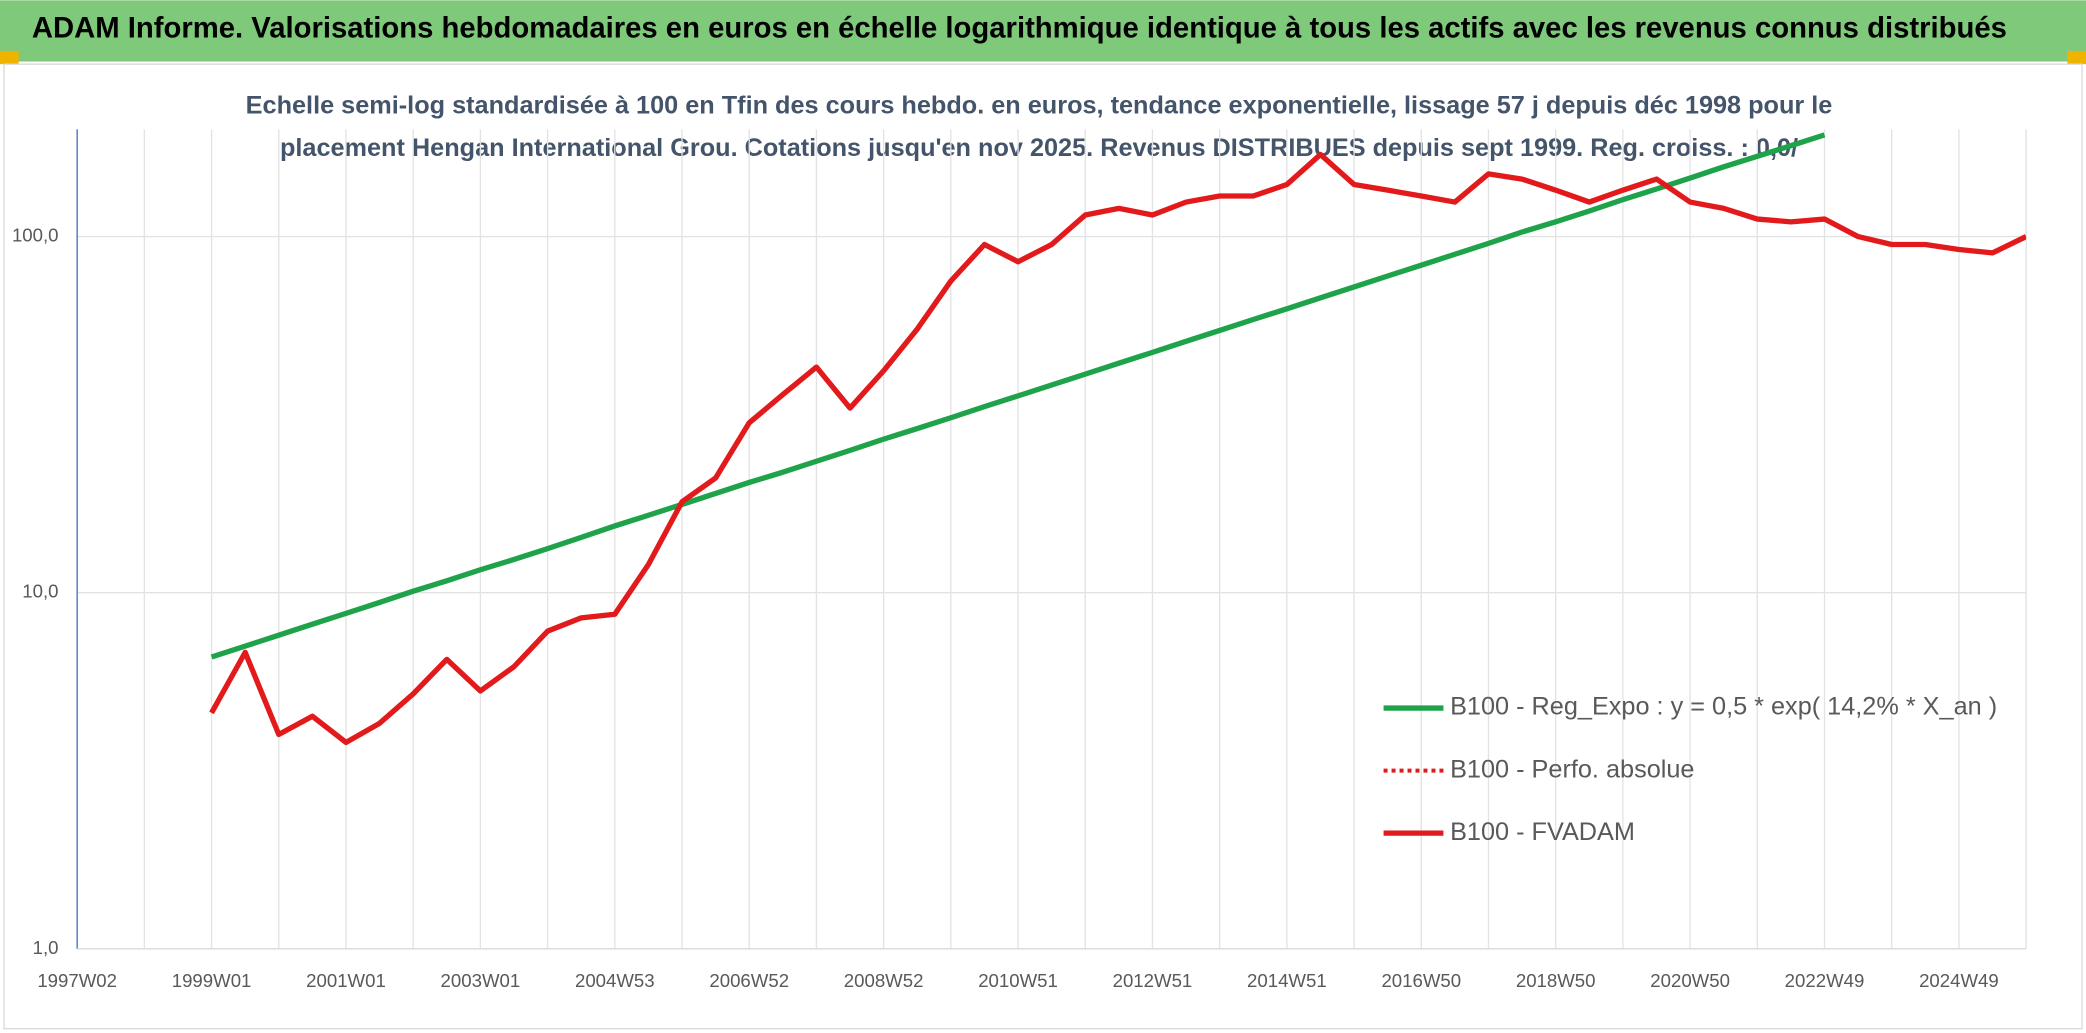  I want to click on y-tick-label: 10,0, so click(40, 591).